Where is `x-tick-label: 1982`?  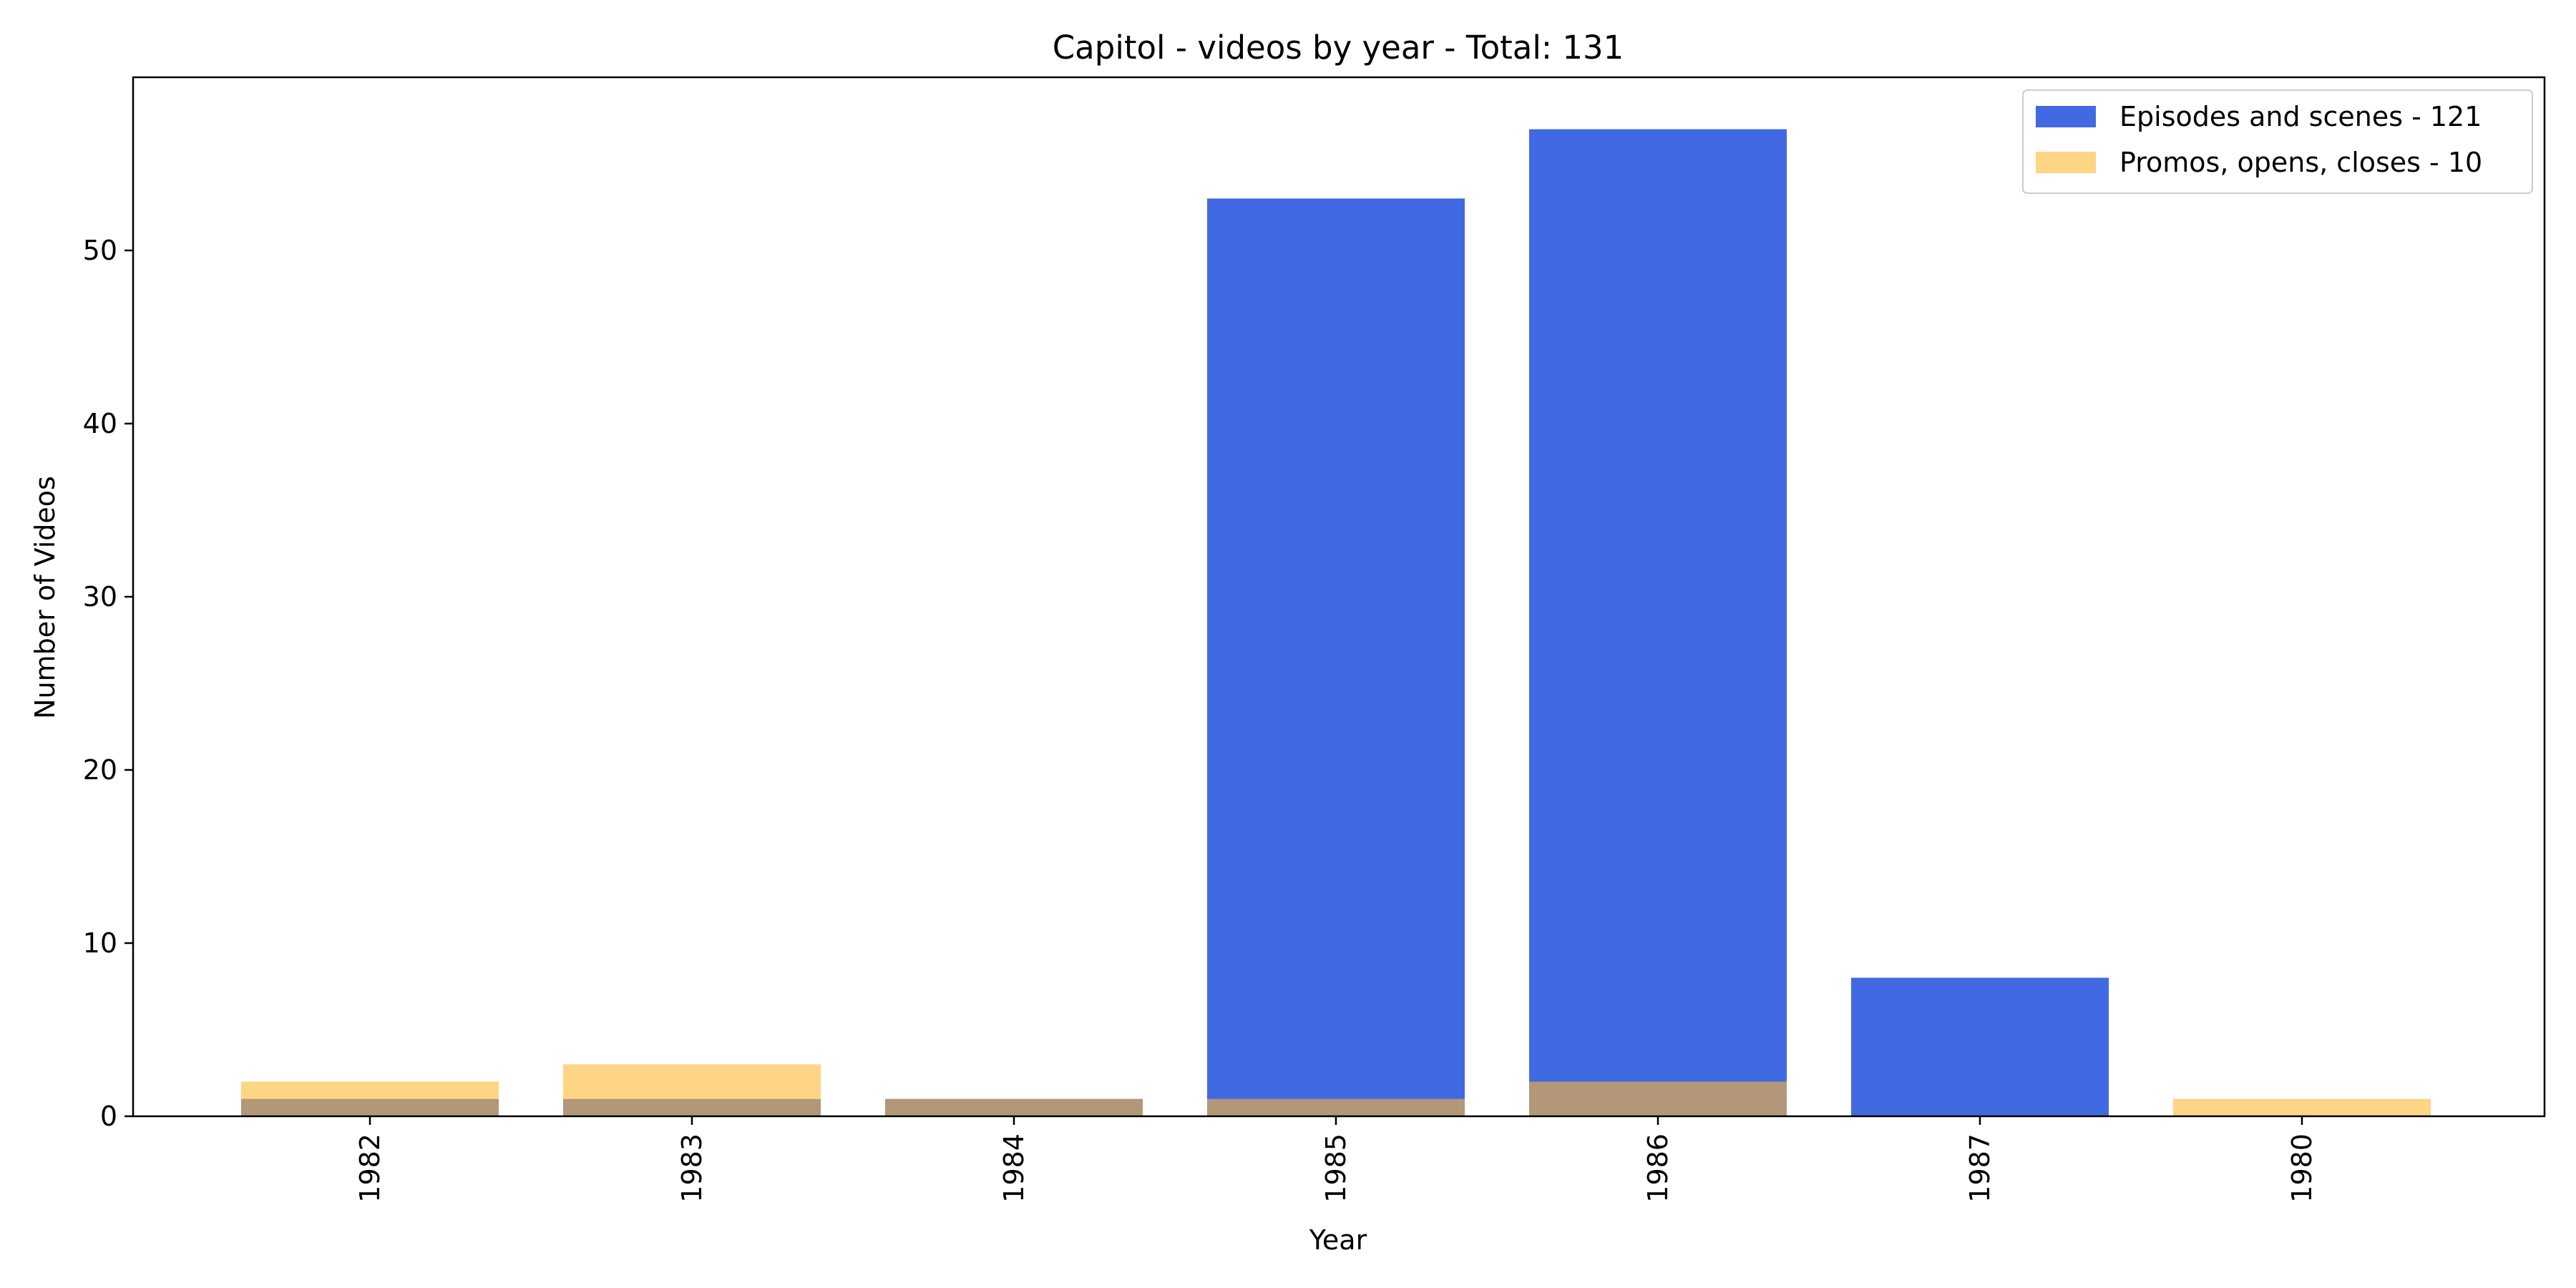 x-tick-label: 1982 is located at coordinates (370, 1168).